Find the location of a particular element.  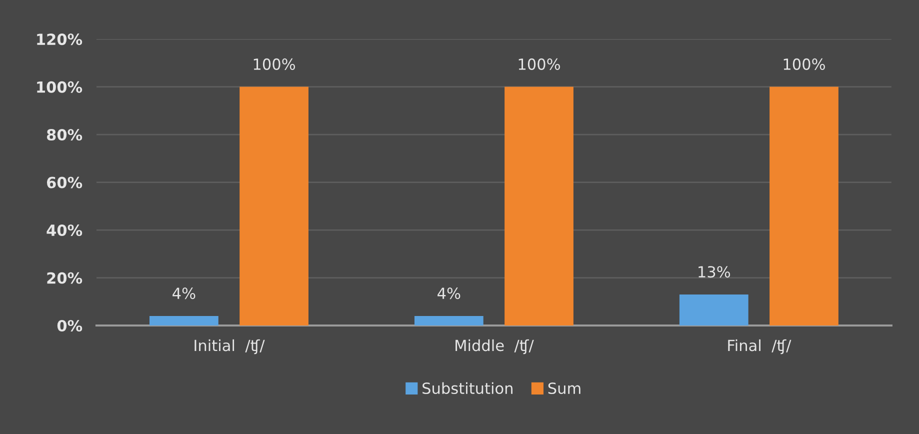

y-tick-label: 20% is located at coordinates (64, 278).